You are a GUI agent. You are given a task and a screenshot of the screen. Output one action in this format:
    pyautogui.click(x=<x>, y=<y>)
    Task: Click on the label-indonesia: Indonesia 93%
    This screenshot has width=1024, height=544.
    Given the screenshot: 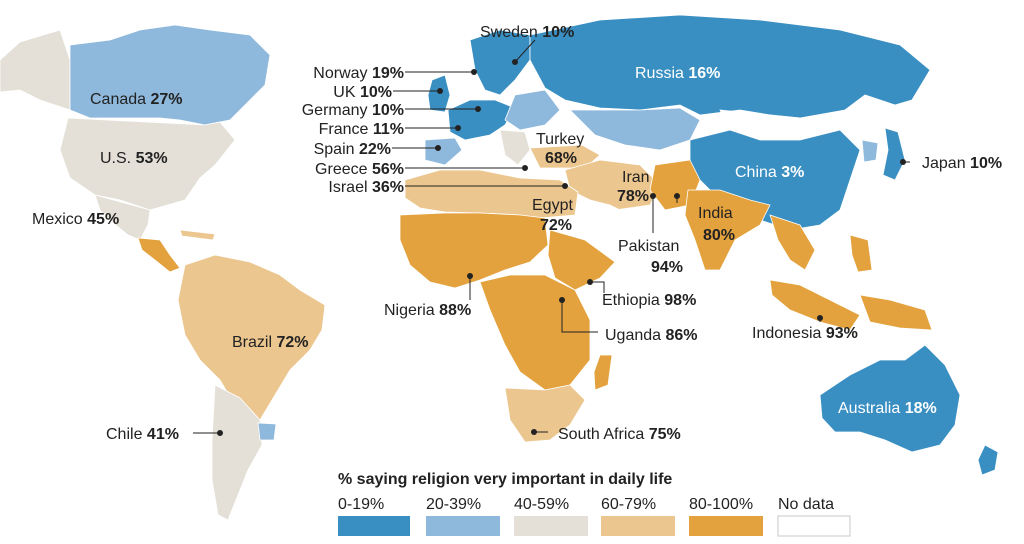 What is the action you would take?
    pyautogui.click(x=805, y=333)
    